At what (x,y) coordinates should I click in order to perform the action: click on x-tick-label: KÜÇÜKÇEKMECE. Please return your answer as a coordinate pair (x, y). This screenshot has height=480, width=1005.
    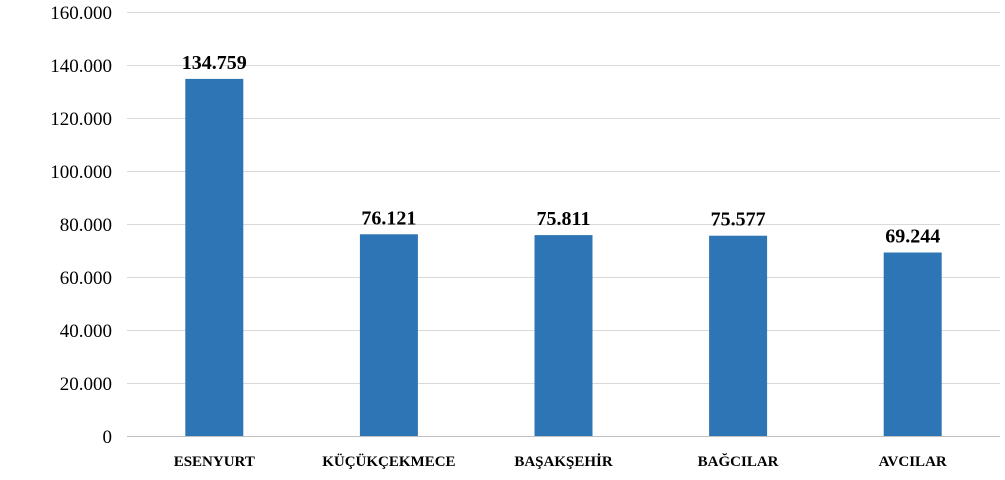
    Looking at the image, I should click on (388, 461).